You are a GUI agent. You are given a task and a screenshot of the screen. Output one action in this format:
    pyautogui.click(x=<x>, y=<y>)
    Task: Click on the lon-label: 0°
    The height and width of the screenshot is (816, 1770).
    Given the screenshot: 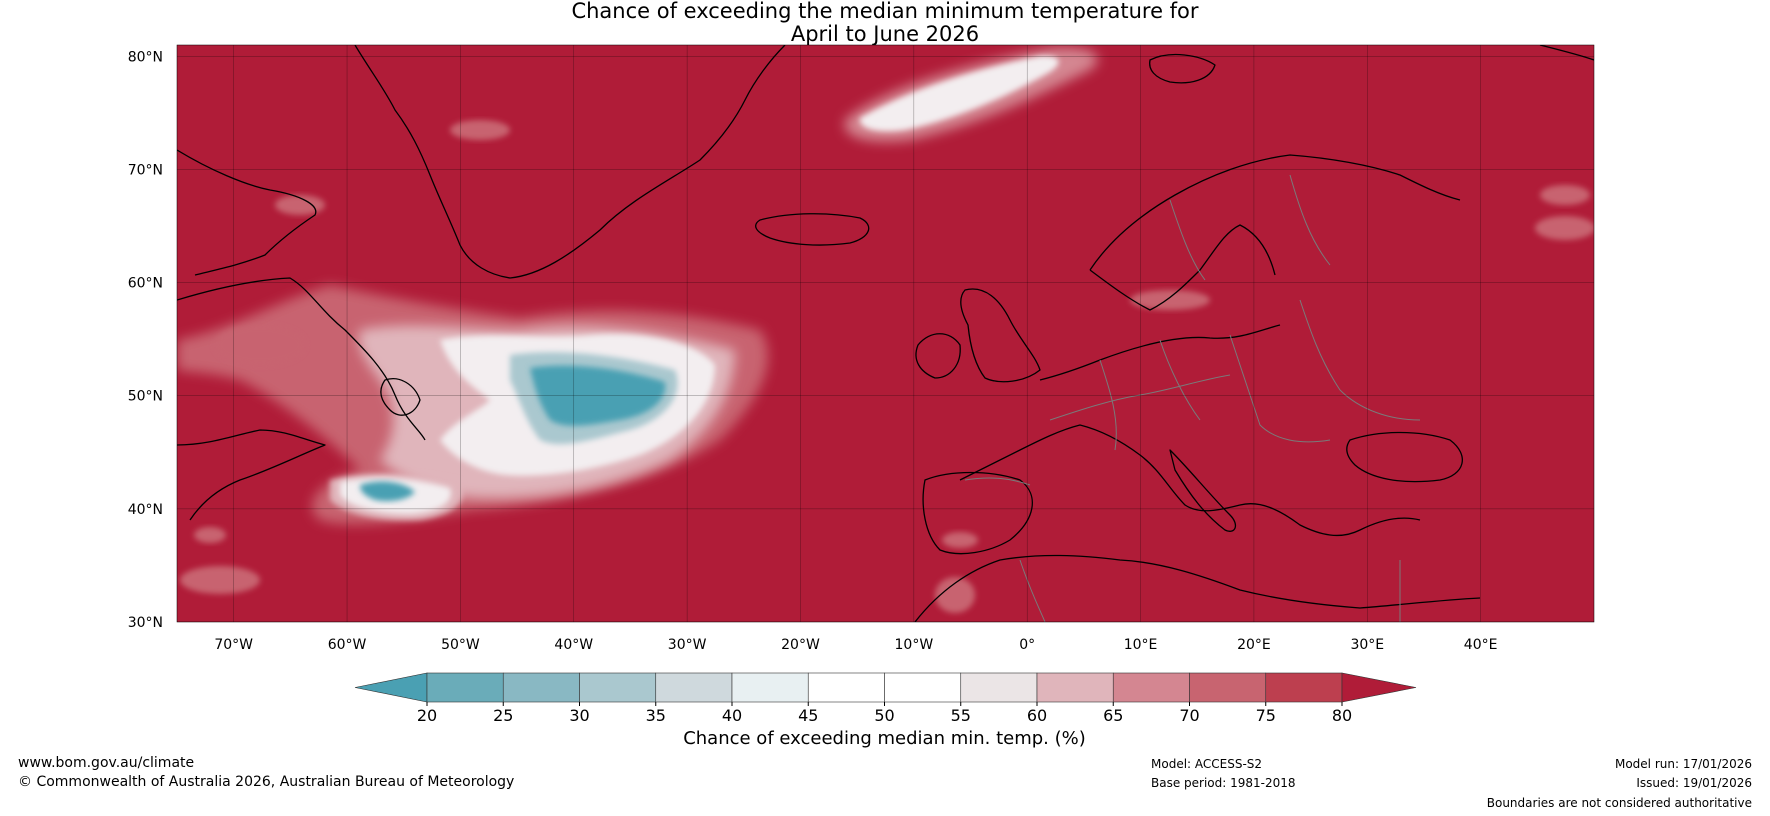 What is the action you would take?
    pyautogui.click(x=1027, y=645)
    